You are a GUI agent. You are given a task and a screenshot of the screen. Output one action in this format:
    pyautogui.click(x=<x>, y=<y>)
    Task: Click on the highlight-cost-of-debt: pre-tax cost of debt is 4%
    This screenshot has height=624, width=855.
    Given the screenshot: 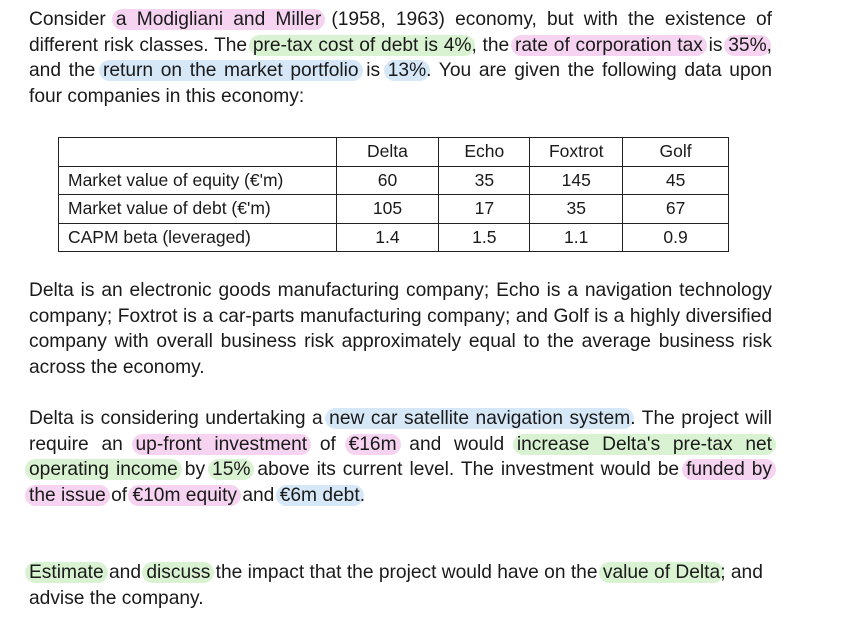 What is the action you would take?
    pyautogui.click(x=362, y=45)
    